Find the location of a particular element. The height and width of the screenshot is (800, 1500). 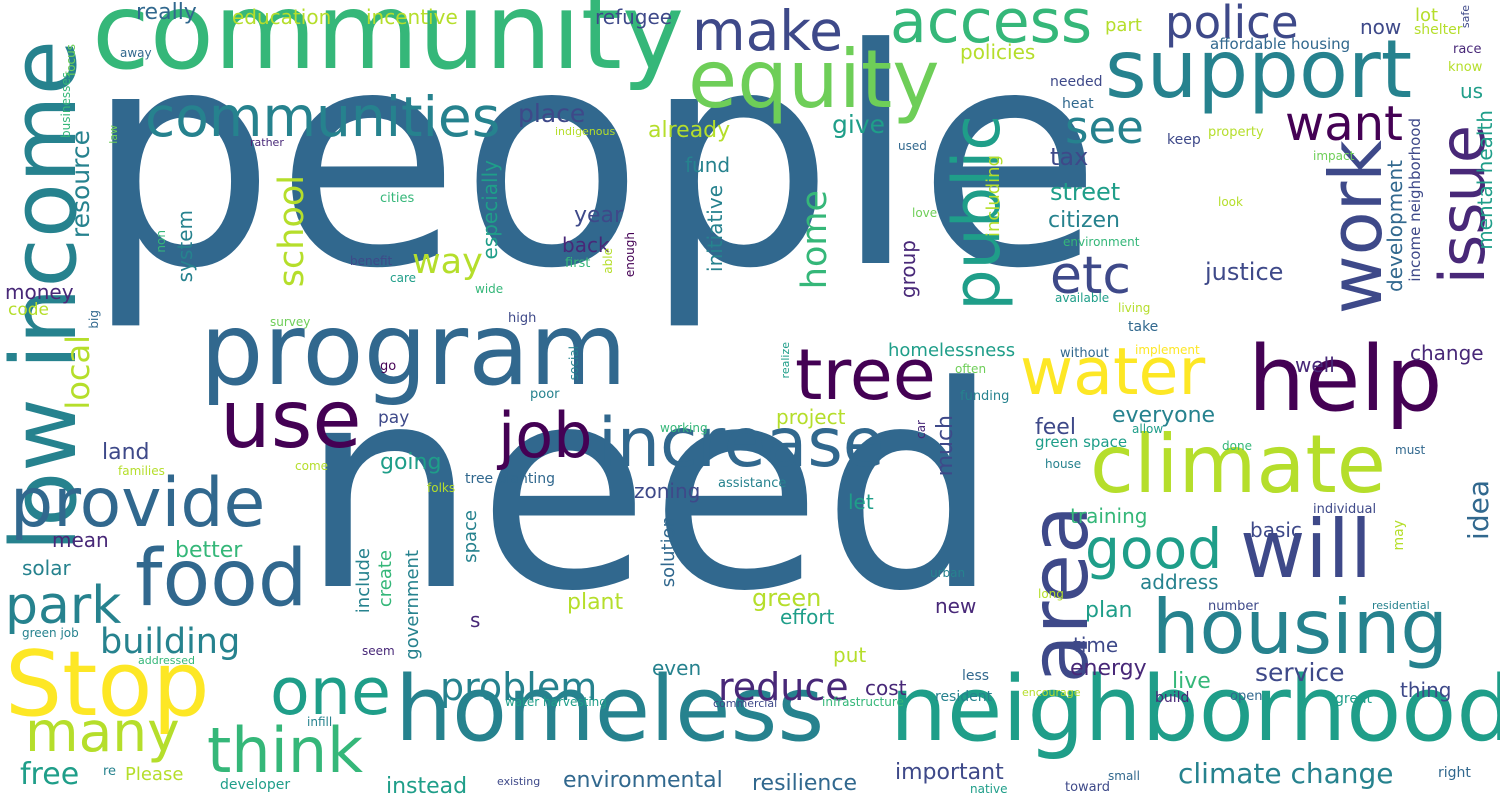

word-park: park is located at coordinates (63, 606).